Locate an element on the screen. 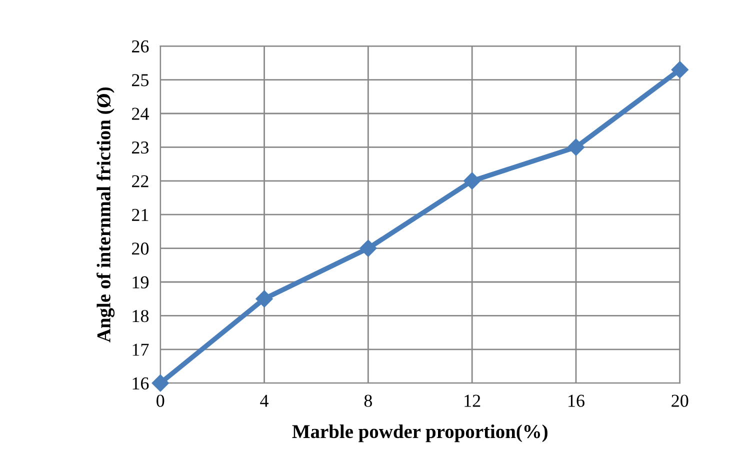 Image resolution: width=739 pixels, height=461 pixels. y-tick-label: 21 is located at coordinates (140, 214).